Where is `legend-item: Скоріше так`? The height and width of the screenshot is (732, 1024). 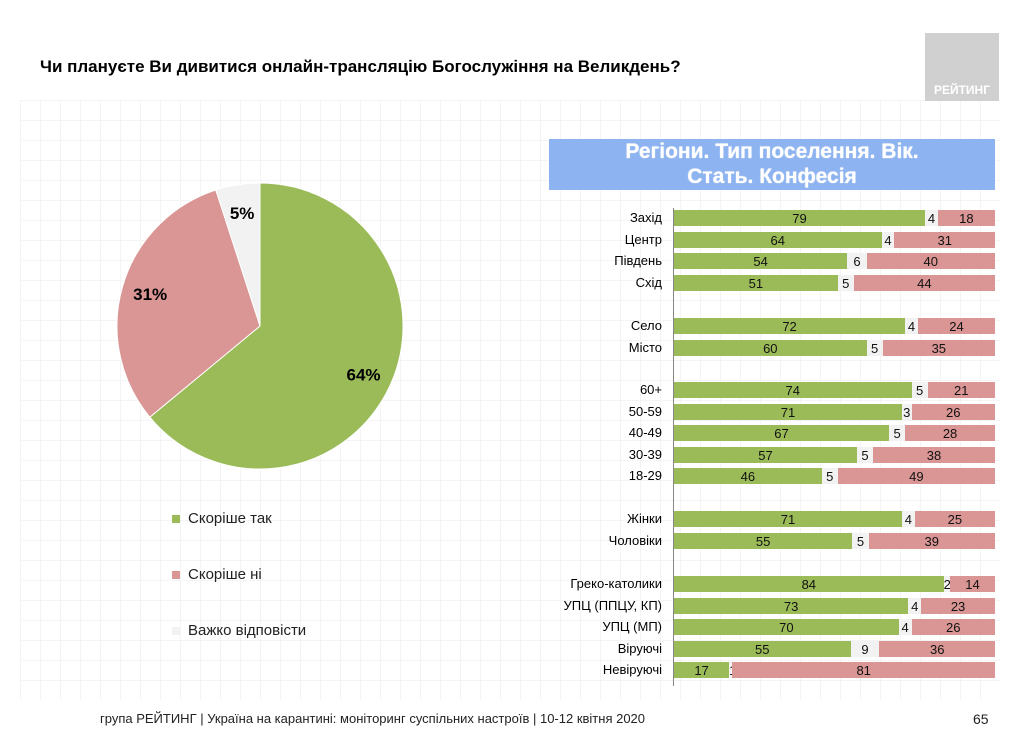
legend-item: Скоріше так is located at coordinates (222, 518).